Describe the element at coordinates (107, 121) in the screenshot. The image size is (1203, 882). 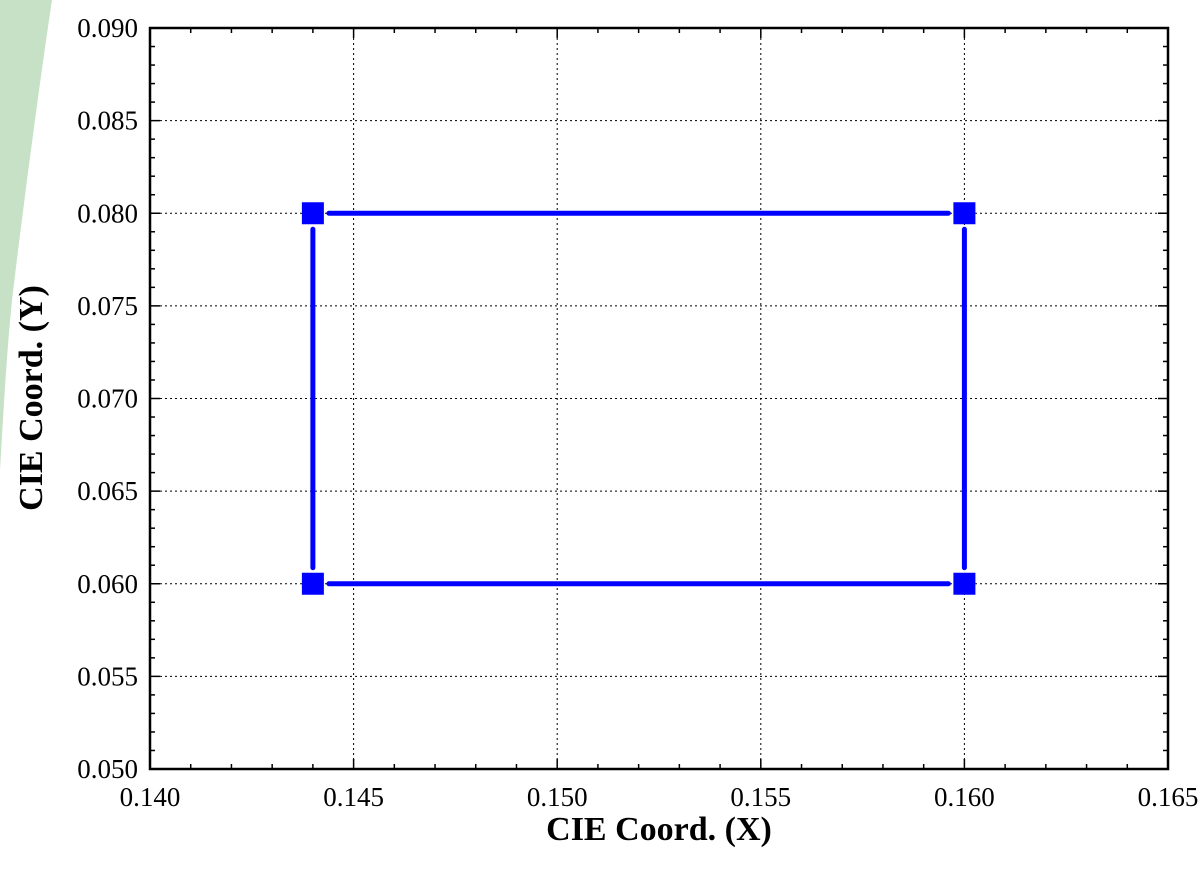
I see `y-tick-label: 0.085` at that location.